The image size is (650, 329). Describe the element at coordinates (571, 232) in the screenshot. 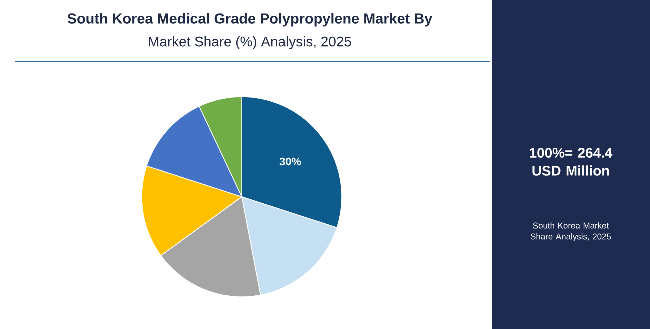

I see `text: South Korea Market Share Analysis, 2025` at that location.